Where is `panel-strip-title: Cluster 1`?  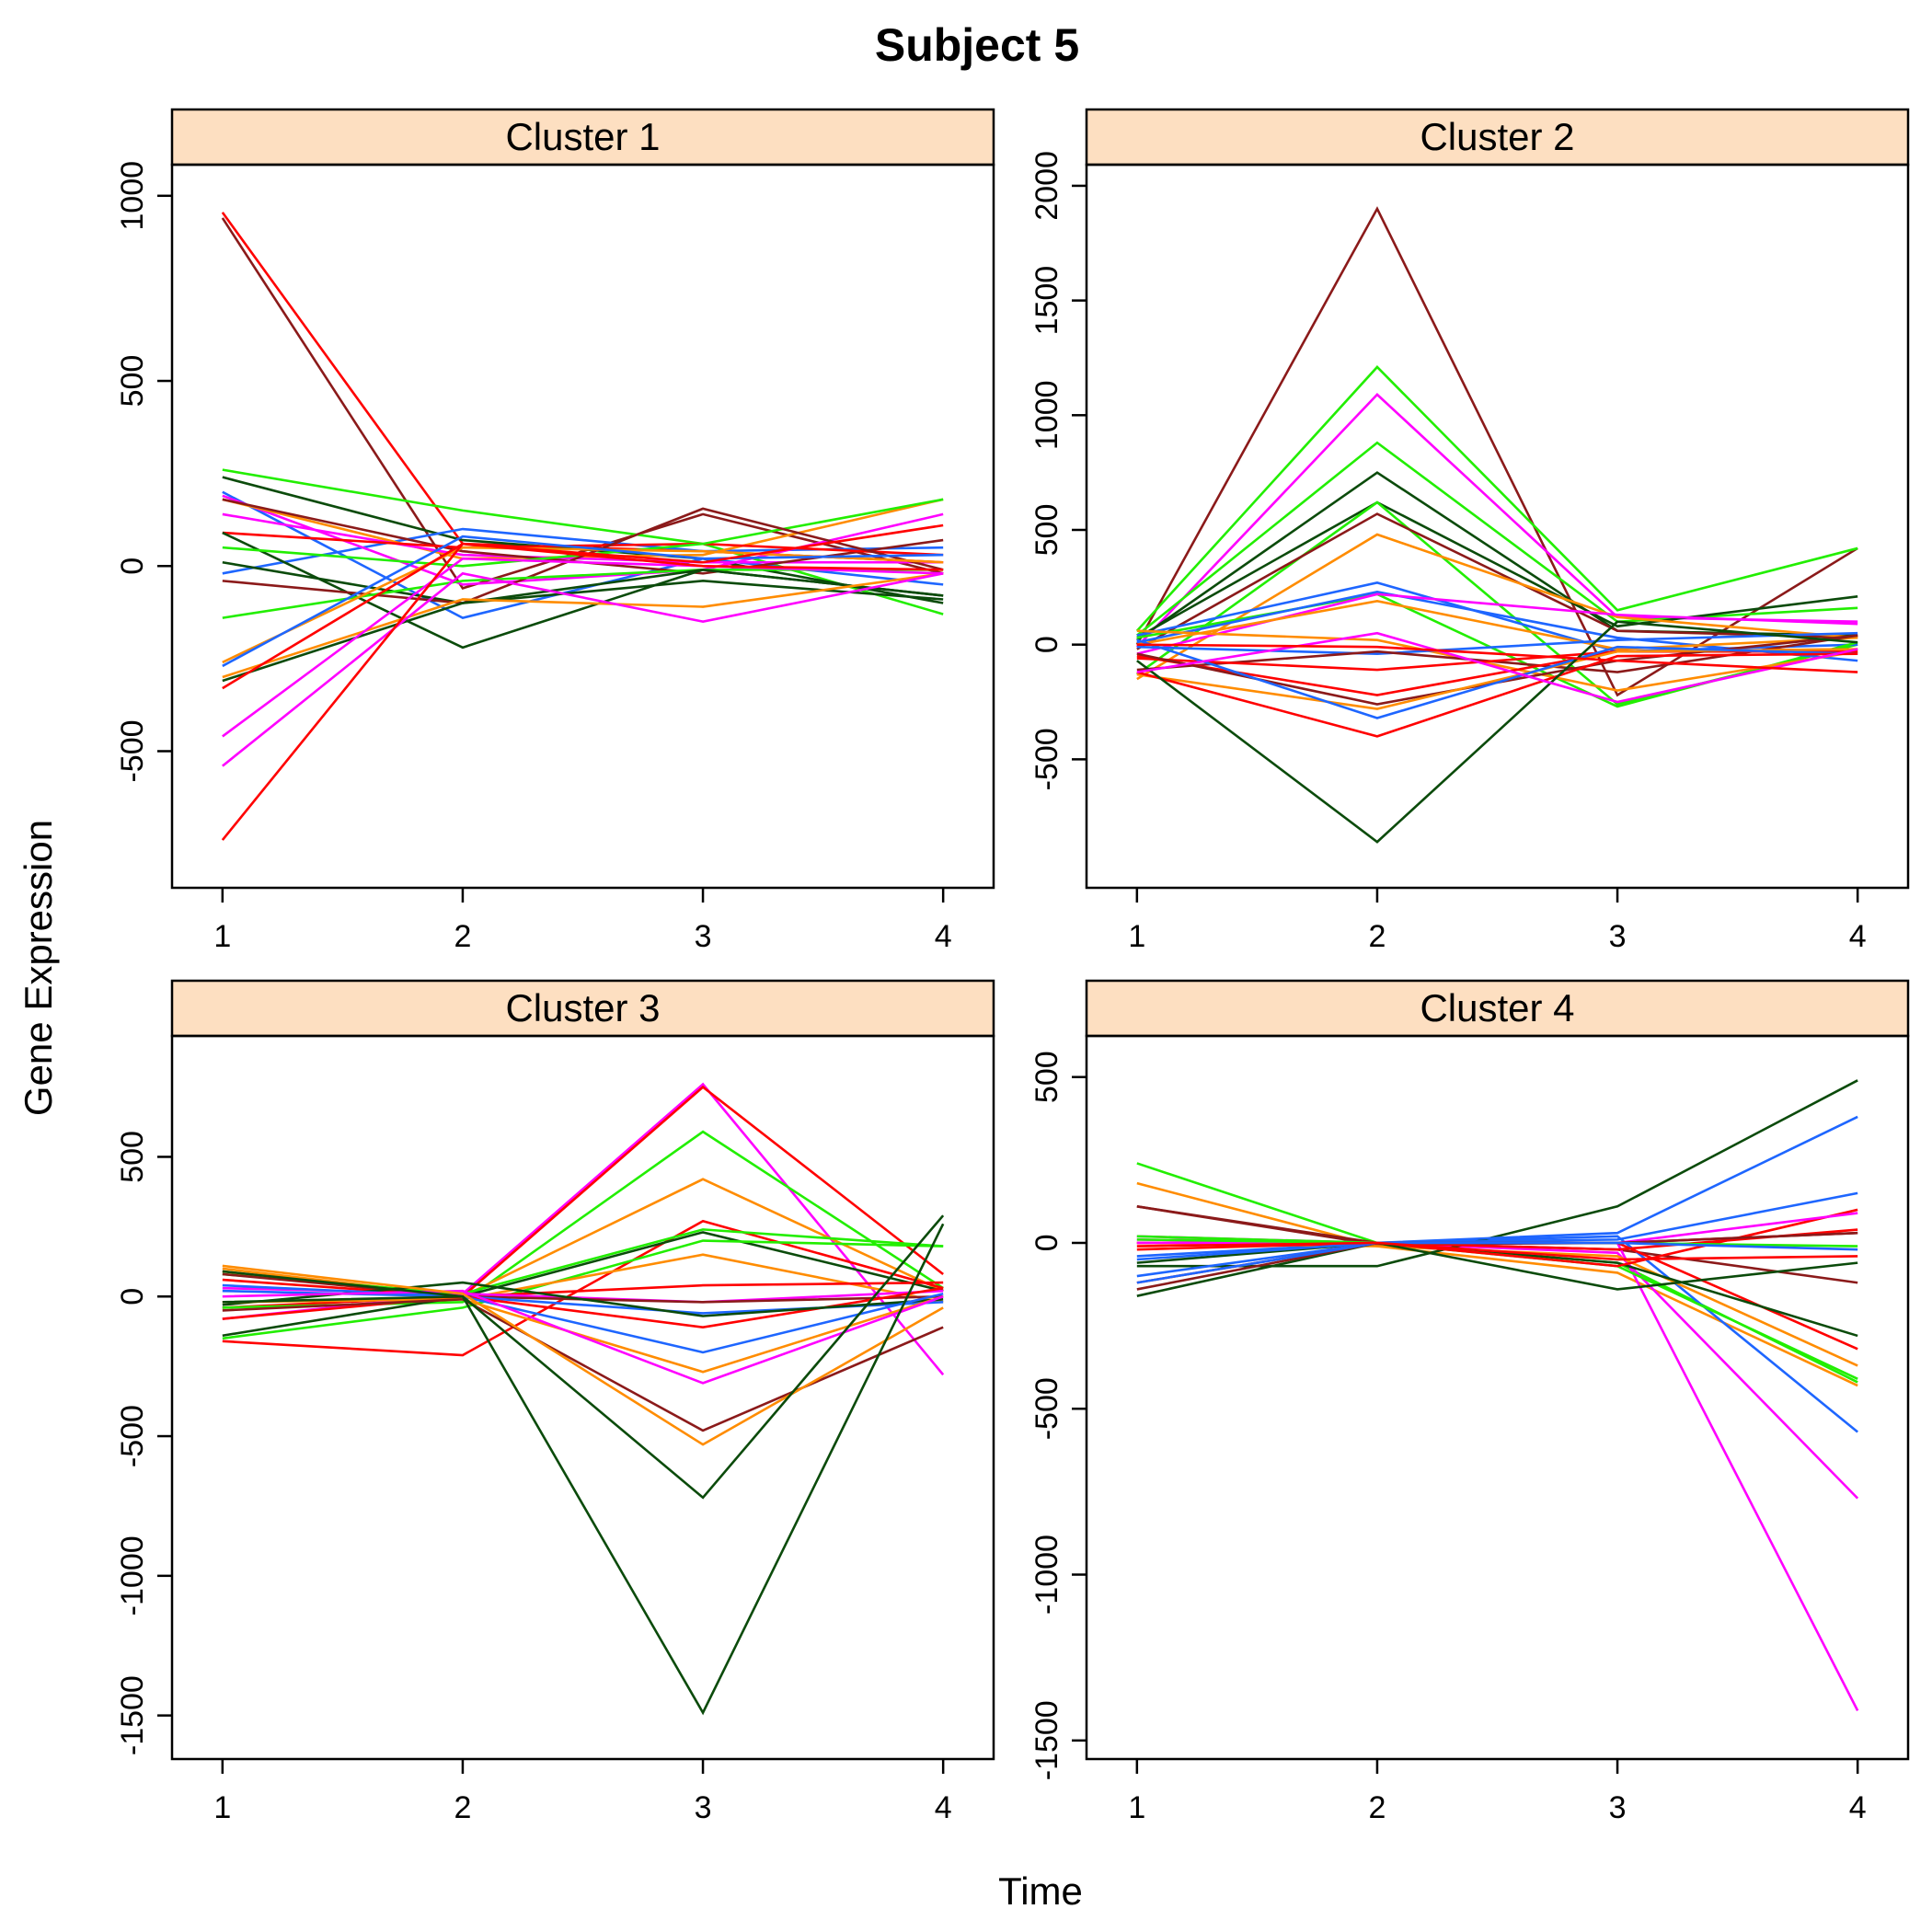 panel-strip-title: Cluster 1 is located at coordinates (582, 136).